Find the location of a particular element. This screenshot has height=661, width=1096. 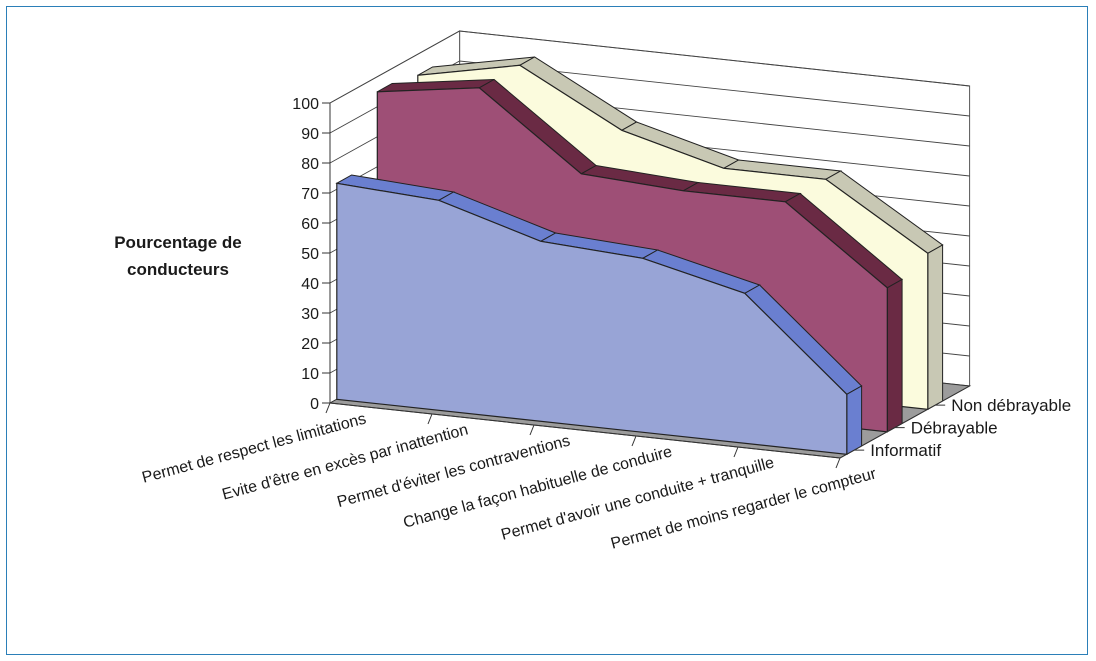

y-tick-label: 0 is located at coordinates (314, 404).